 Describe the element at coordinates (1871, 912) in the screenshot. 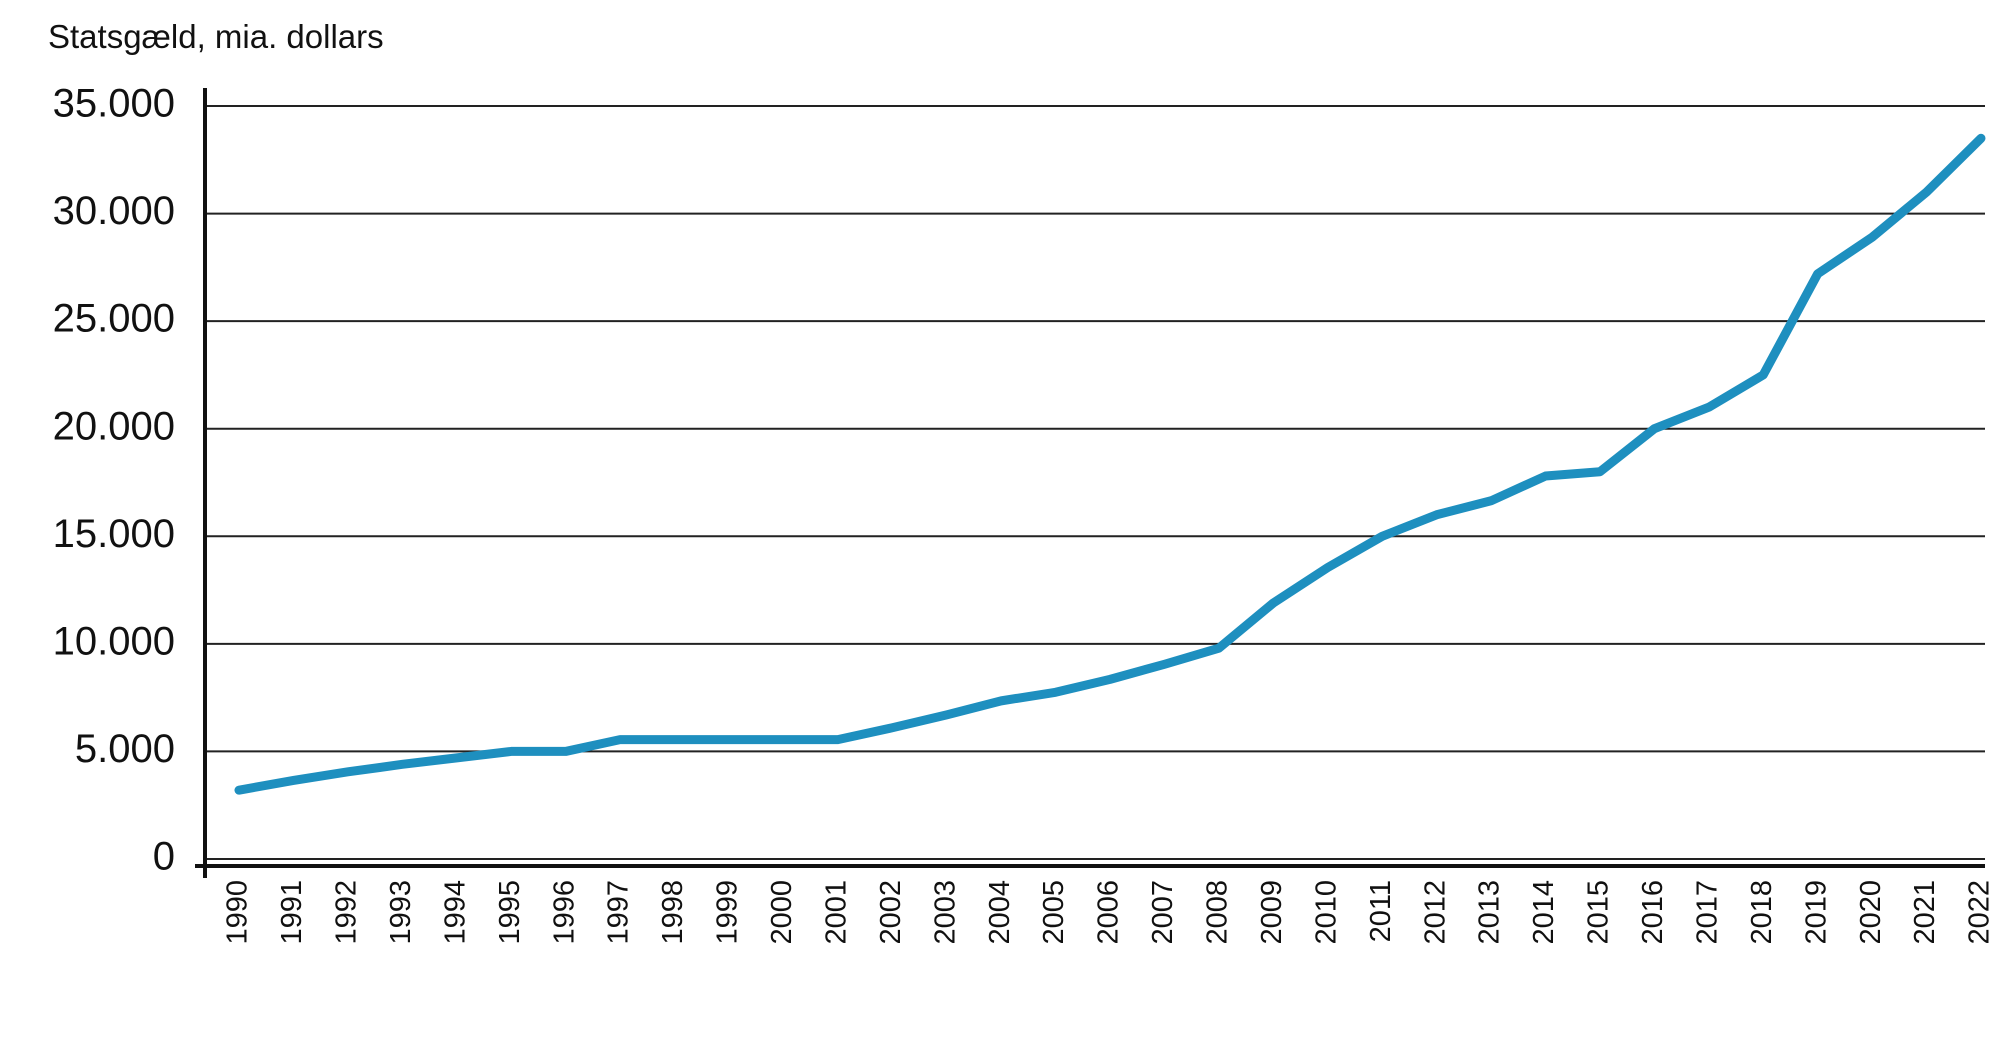

I see `x-tick-label: 2020` at that location.